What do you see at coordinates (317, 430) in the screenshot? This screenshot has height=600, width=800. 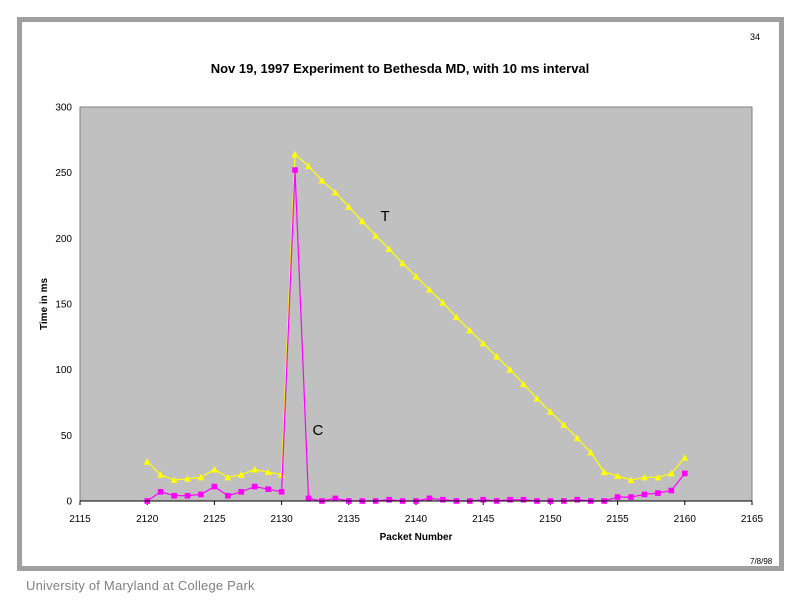 I see `series-label-c: C` at bounding box center [317, 430].